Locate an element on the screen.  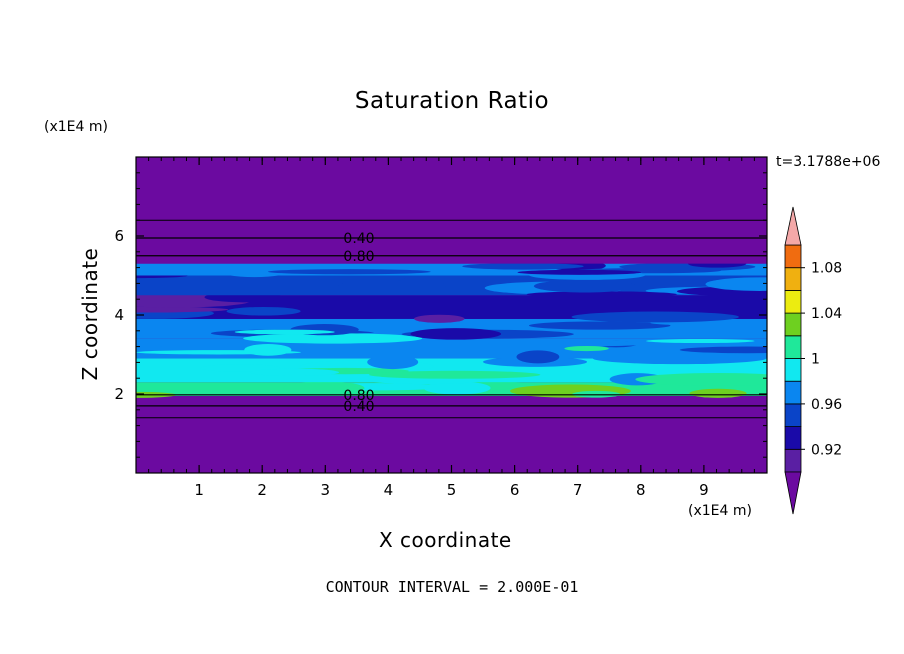
x-tick-label: 6 is located at coordinates (515, 490).